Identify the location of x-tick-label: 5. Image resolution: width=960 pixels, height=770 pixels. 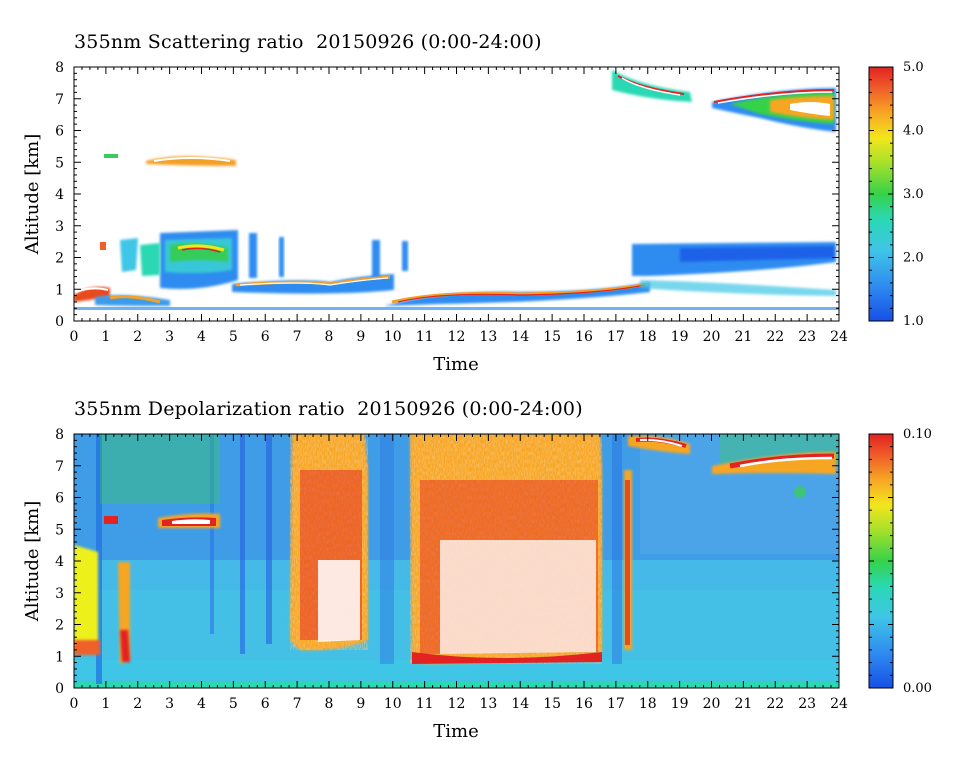
(233, 337).